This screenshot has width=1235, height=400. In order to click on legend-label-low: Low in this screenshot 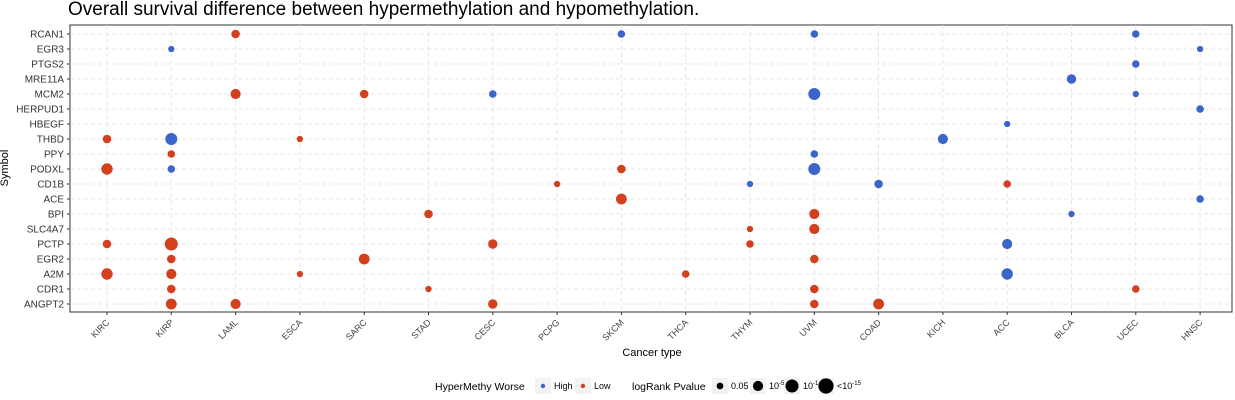, I will do `click(602, 386)`.